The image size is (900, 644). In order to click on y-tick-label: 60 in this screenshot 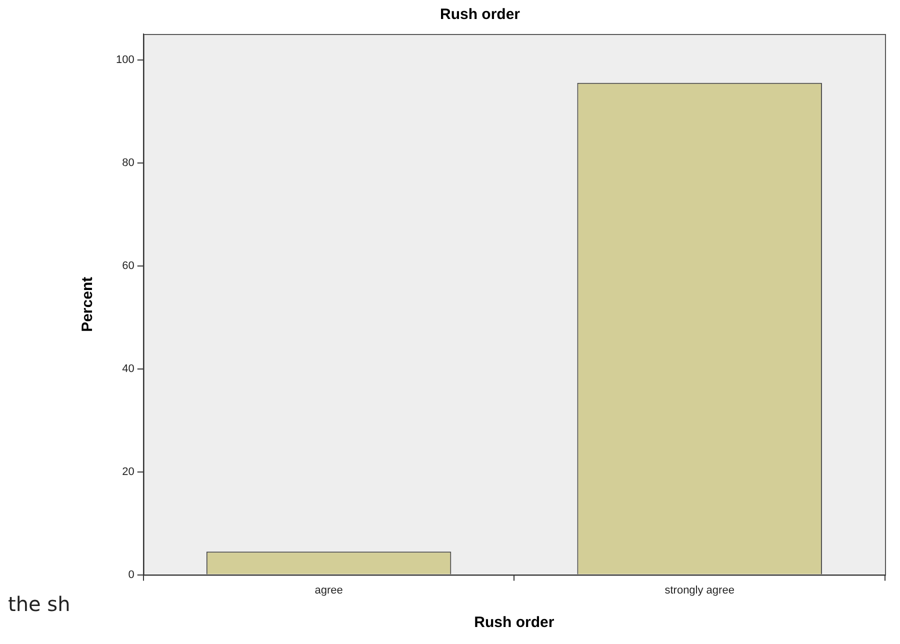, I will do `click(128, 266)`.